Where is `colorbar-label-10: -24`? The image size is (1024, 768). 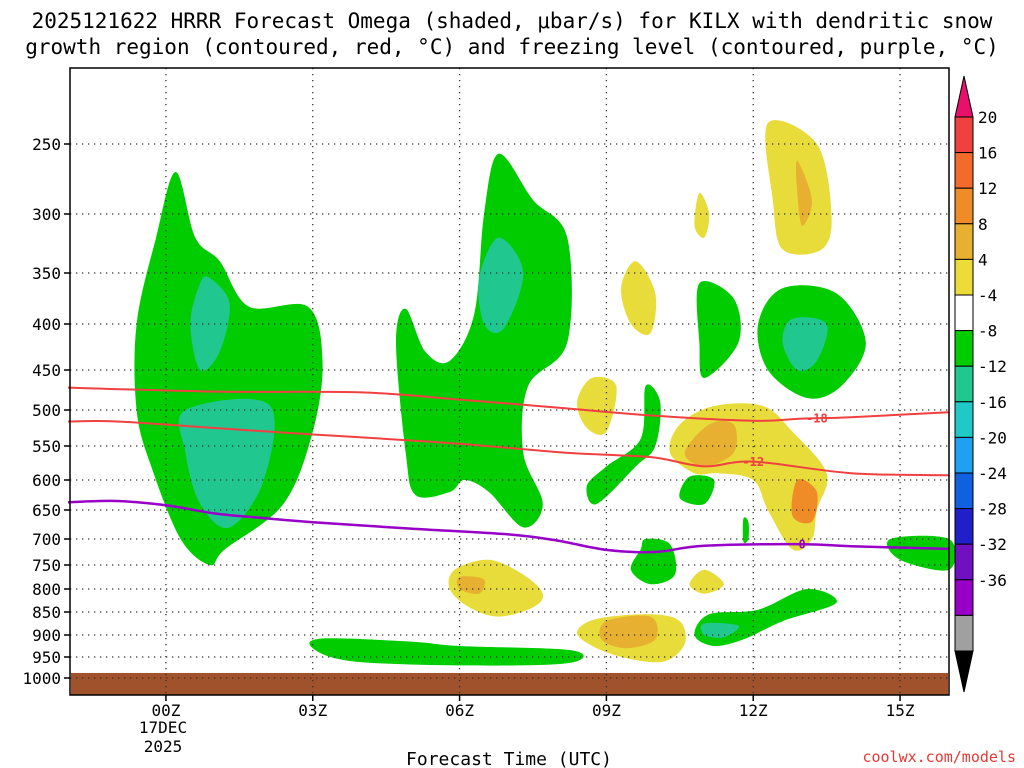
colorbar-label-10: -24 is located at coordinates (992, 473).